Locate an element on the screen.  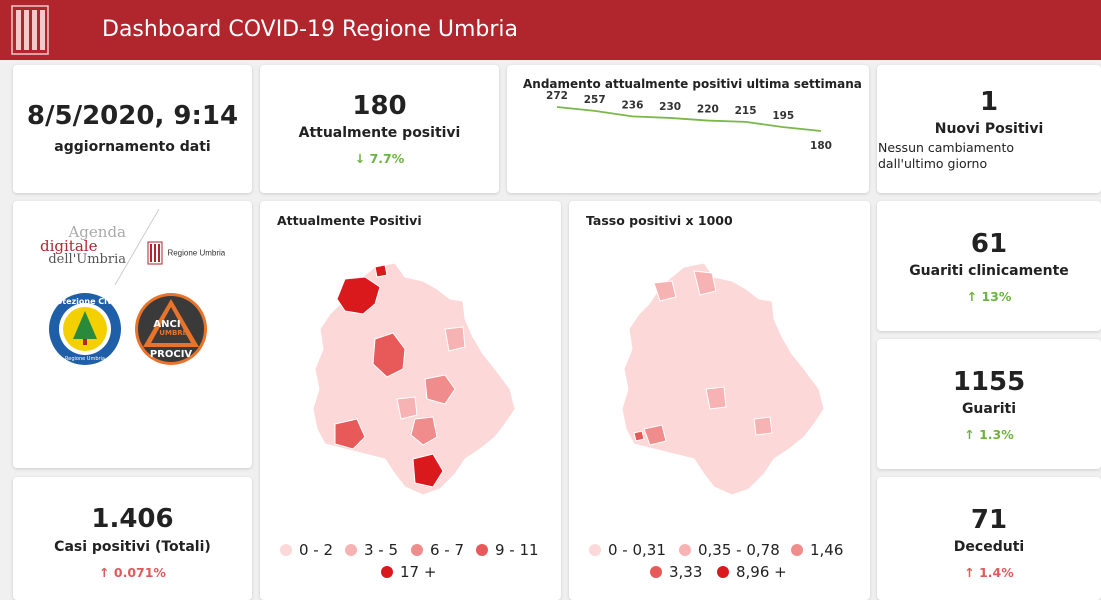
page-title: Dashboard COVID-19 Regione Umbria is located at coordinates (310, 29).